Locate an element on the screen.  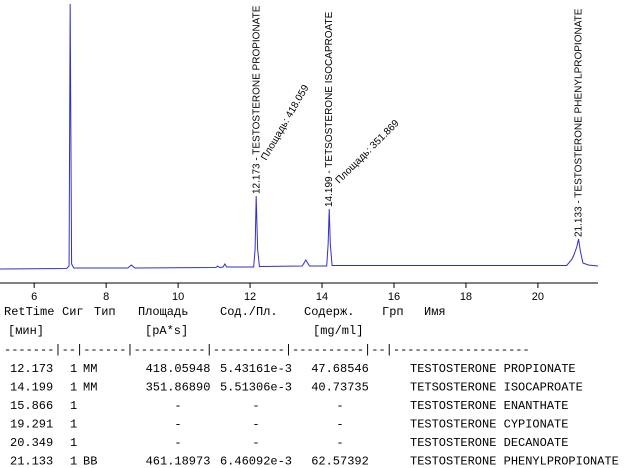
table-header: Имя is located at coordinates (435, 312).